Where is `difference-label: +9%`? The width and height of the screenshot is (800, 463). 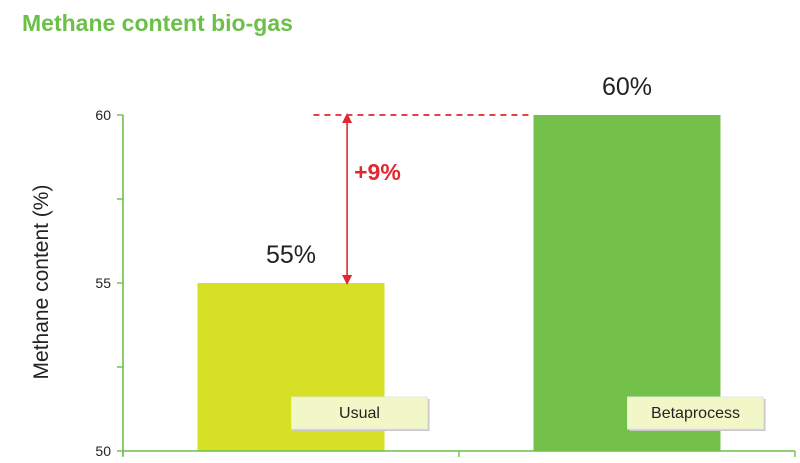
difference-label: +9% is located at coordinates (377, 172).